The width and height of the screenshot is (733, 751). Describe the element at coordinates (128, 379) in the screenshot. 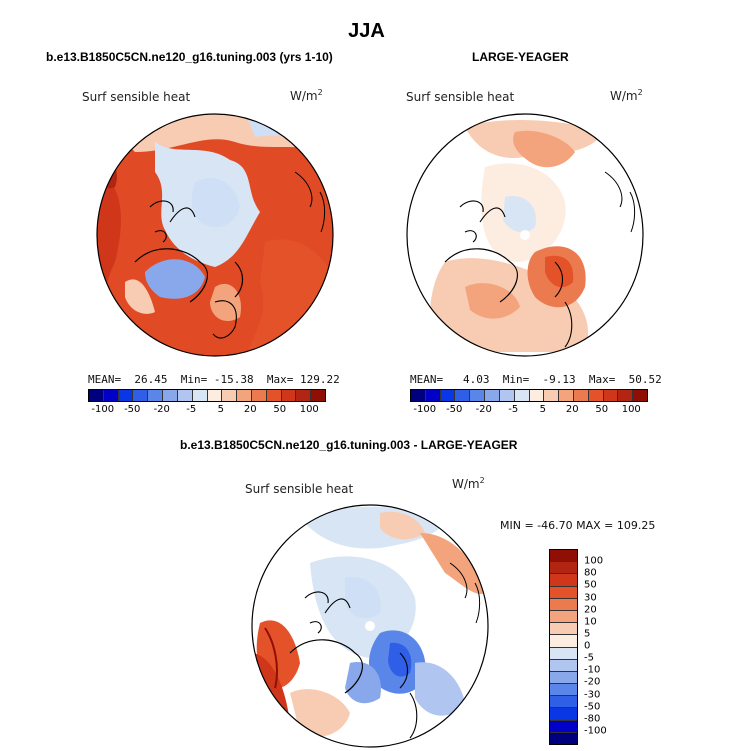

I see `model-mean: MEAN= 26.45` at that location.